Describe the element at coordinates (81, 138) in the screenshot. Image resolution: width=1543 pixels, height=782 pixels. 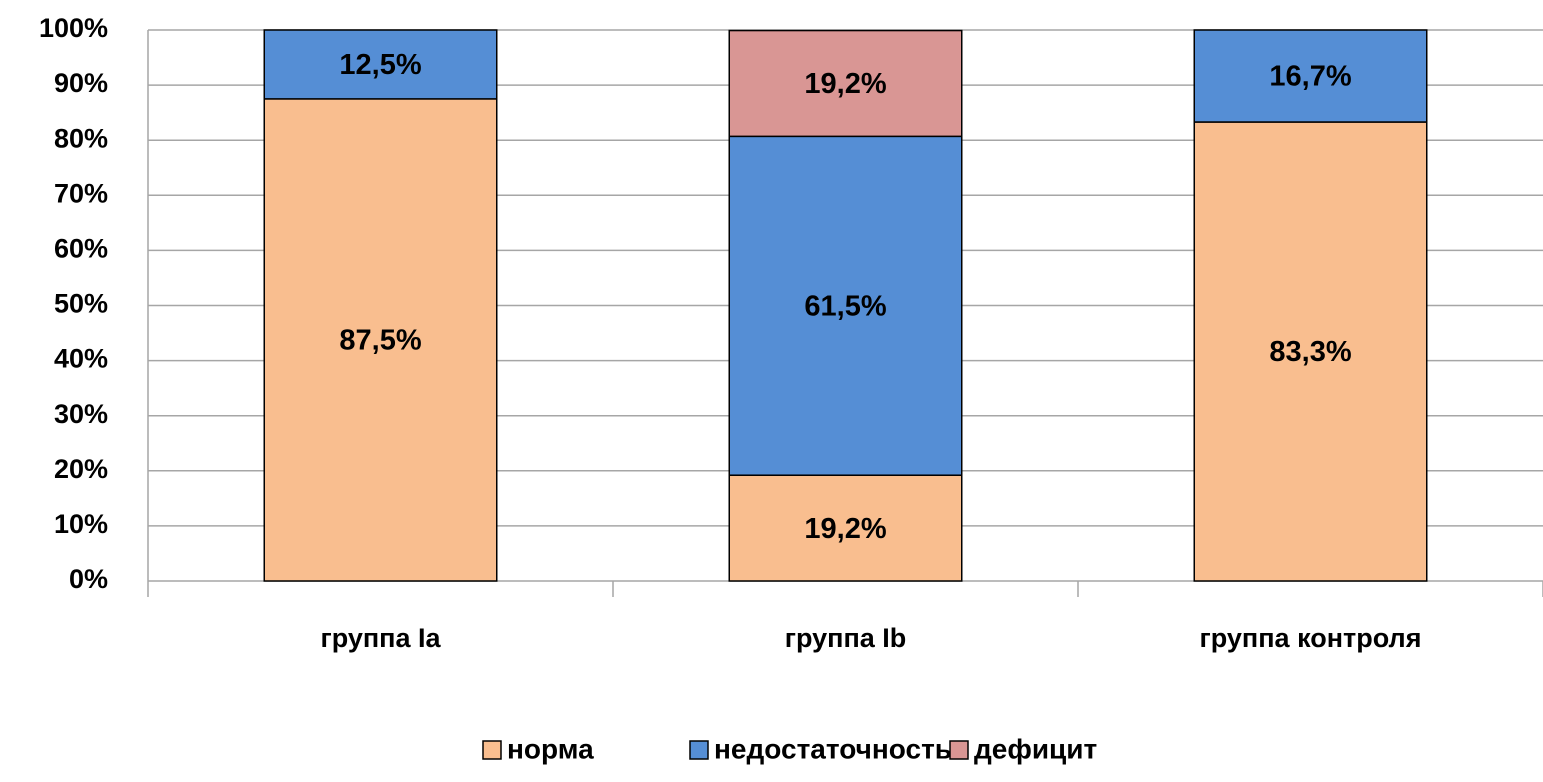
I see `y-tick-label: 80%` at that location.